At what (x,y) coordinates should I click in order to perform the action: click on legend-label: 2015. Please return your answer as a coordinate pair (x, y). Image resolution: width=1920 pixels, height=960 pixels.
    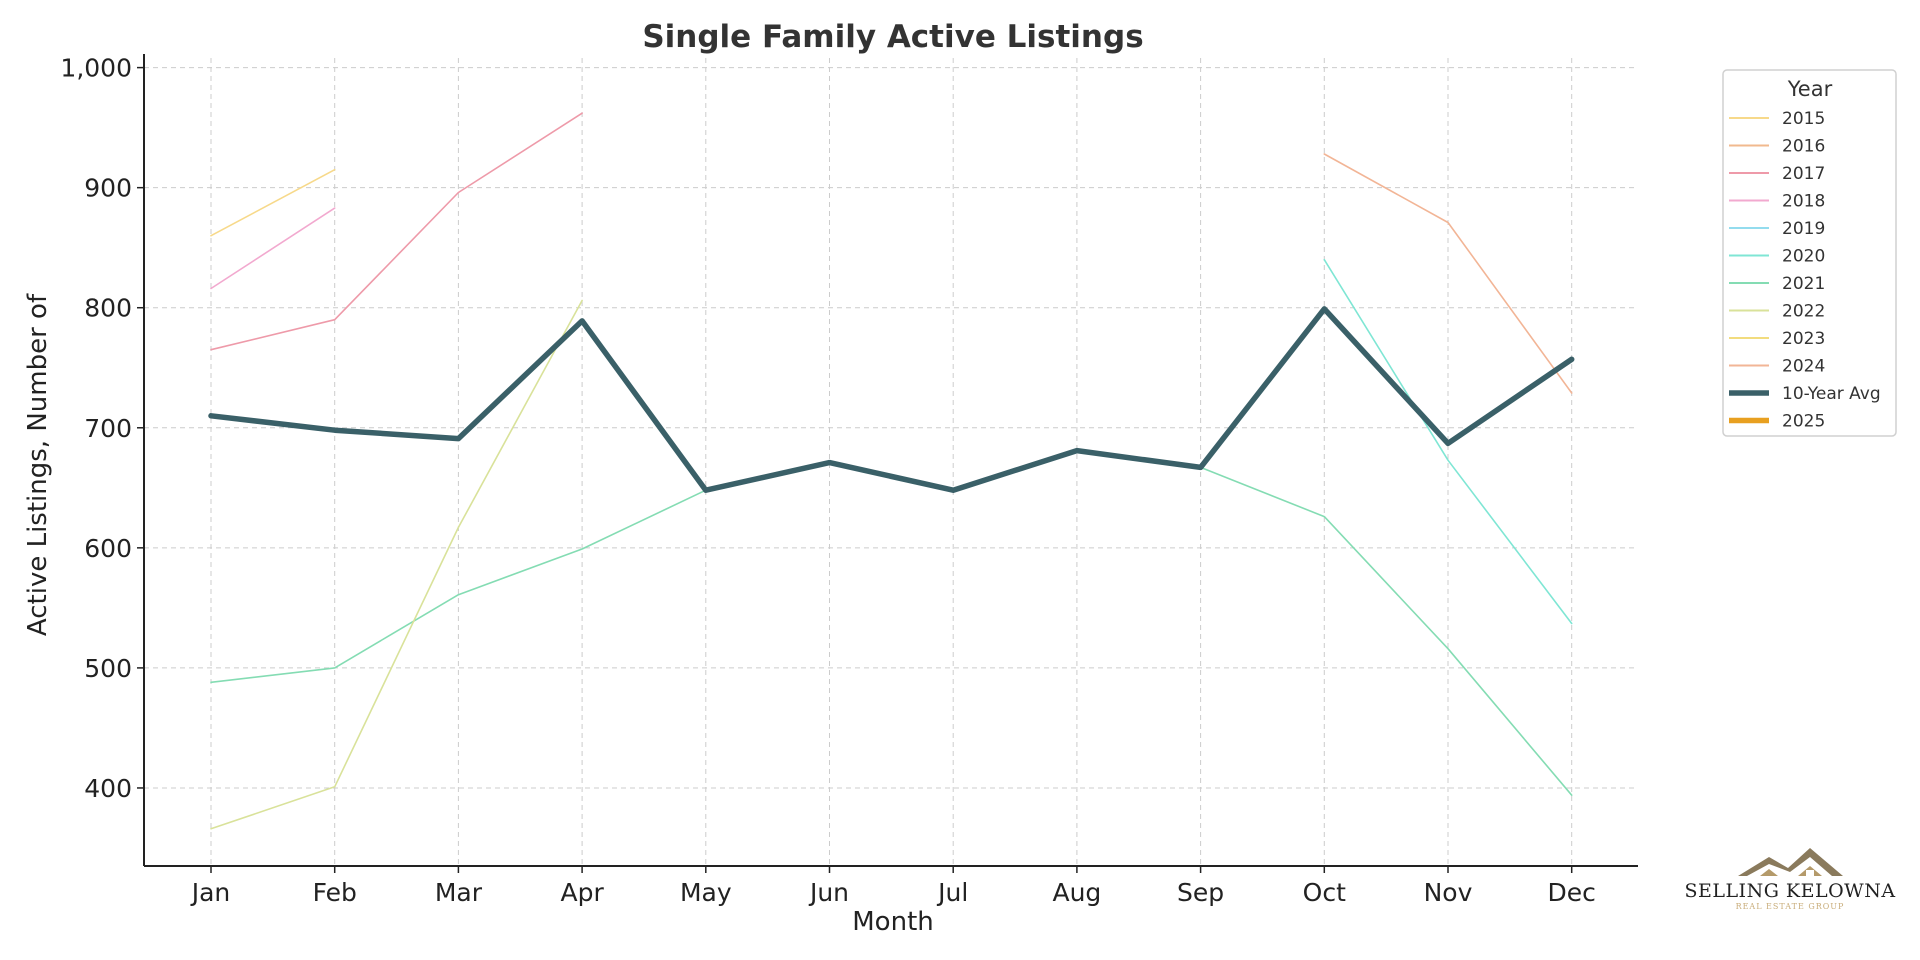
    Looking at the image, I should click on (1803, 119).